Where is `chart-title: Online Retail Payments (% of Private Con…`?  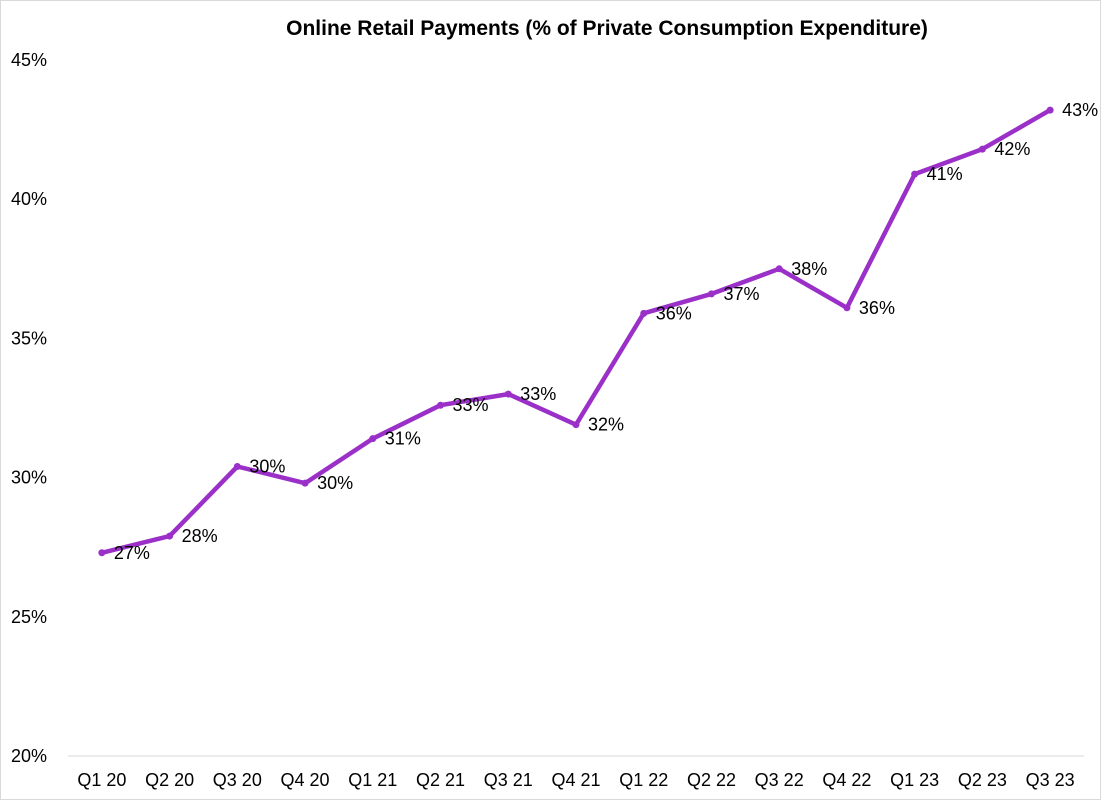 chart-title: Online Retail Payments (% of Private Con… is located at coordinates (607, 28).